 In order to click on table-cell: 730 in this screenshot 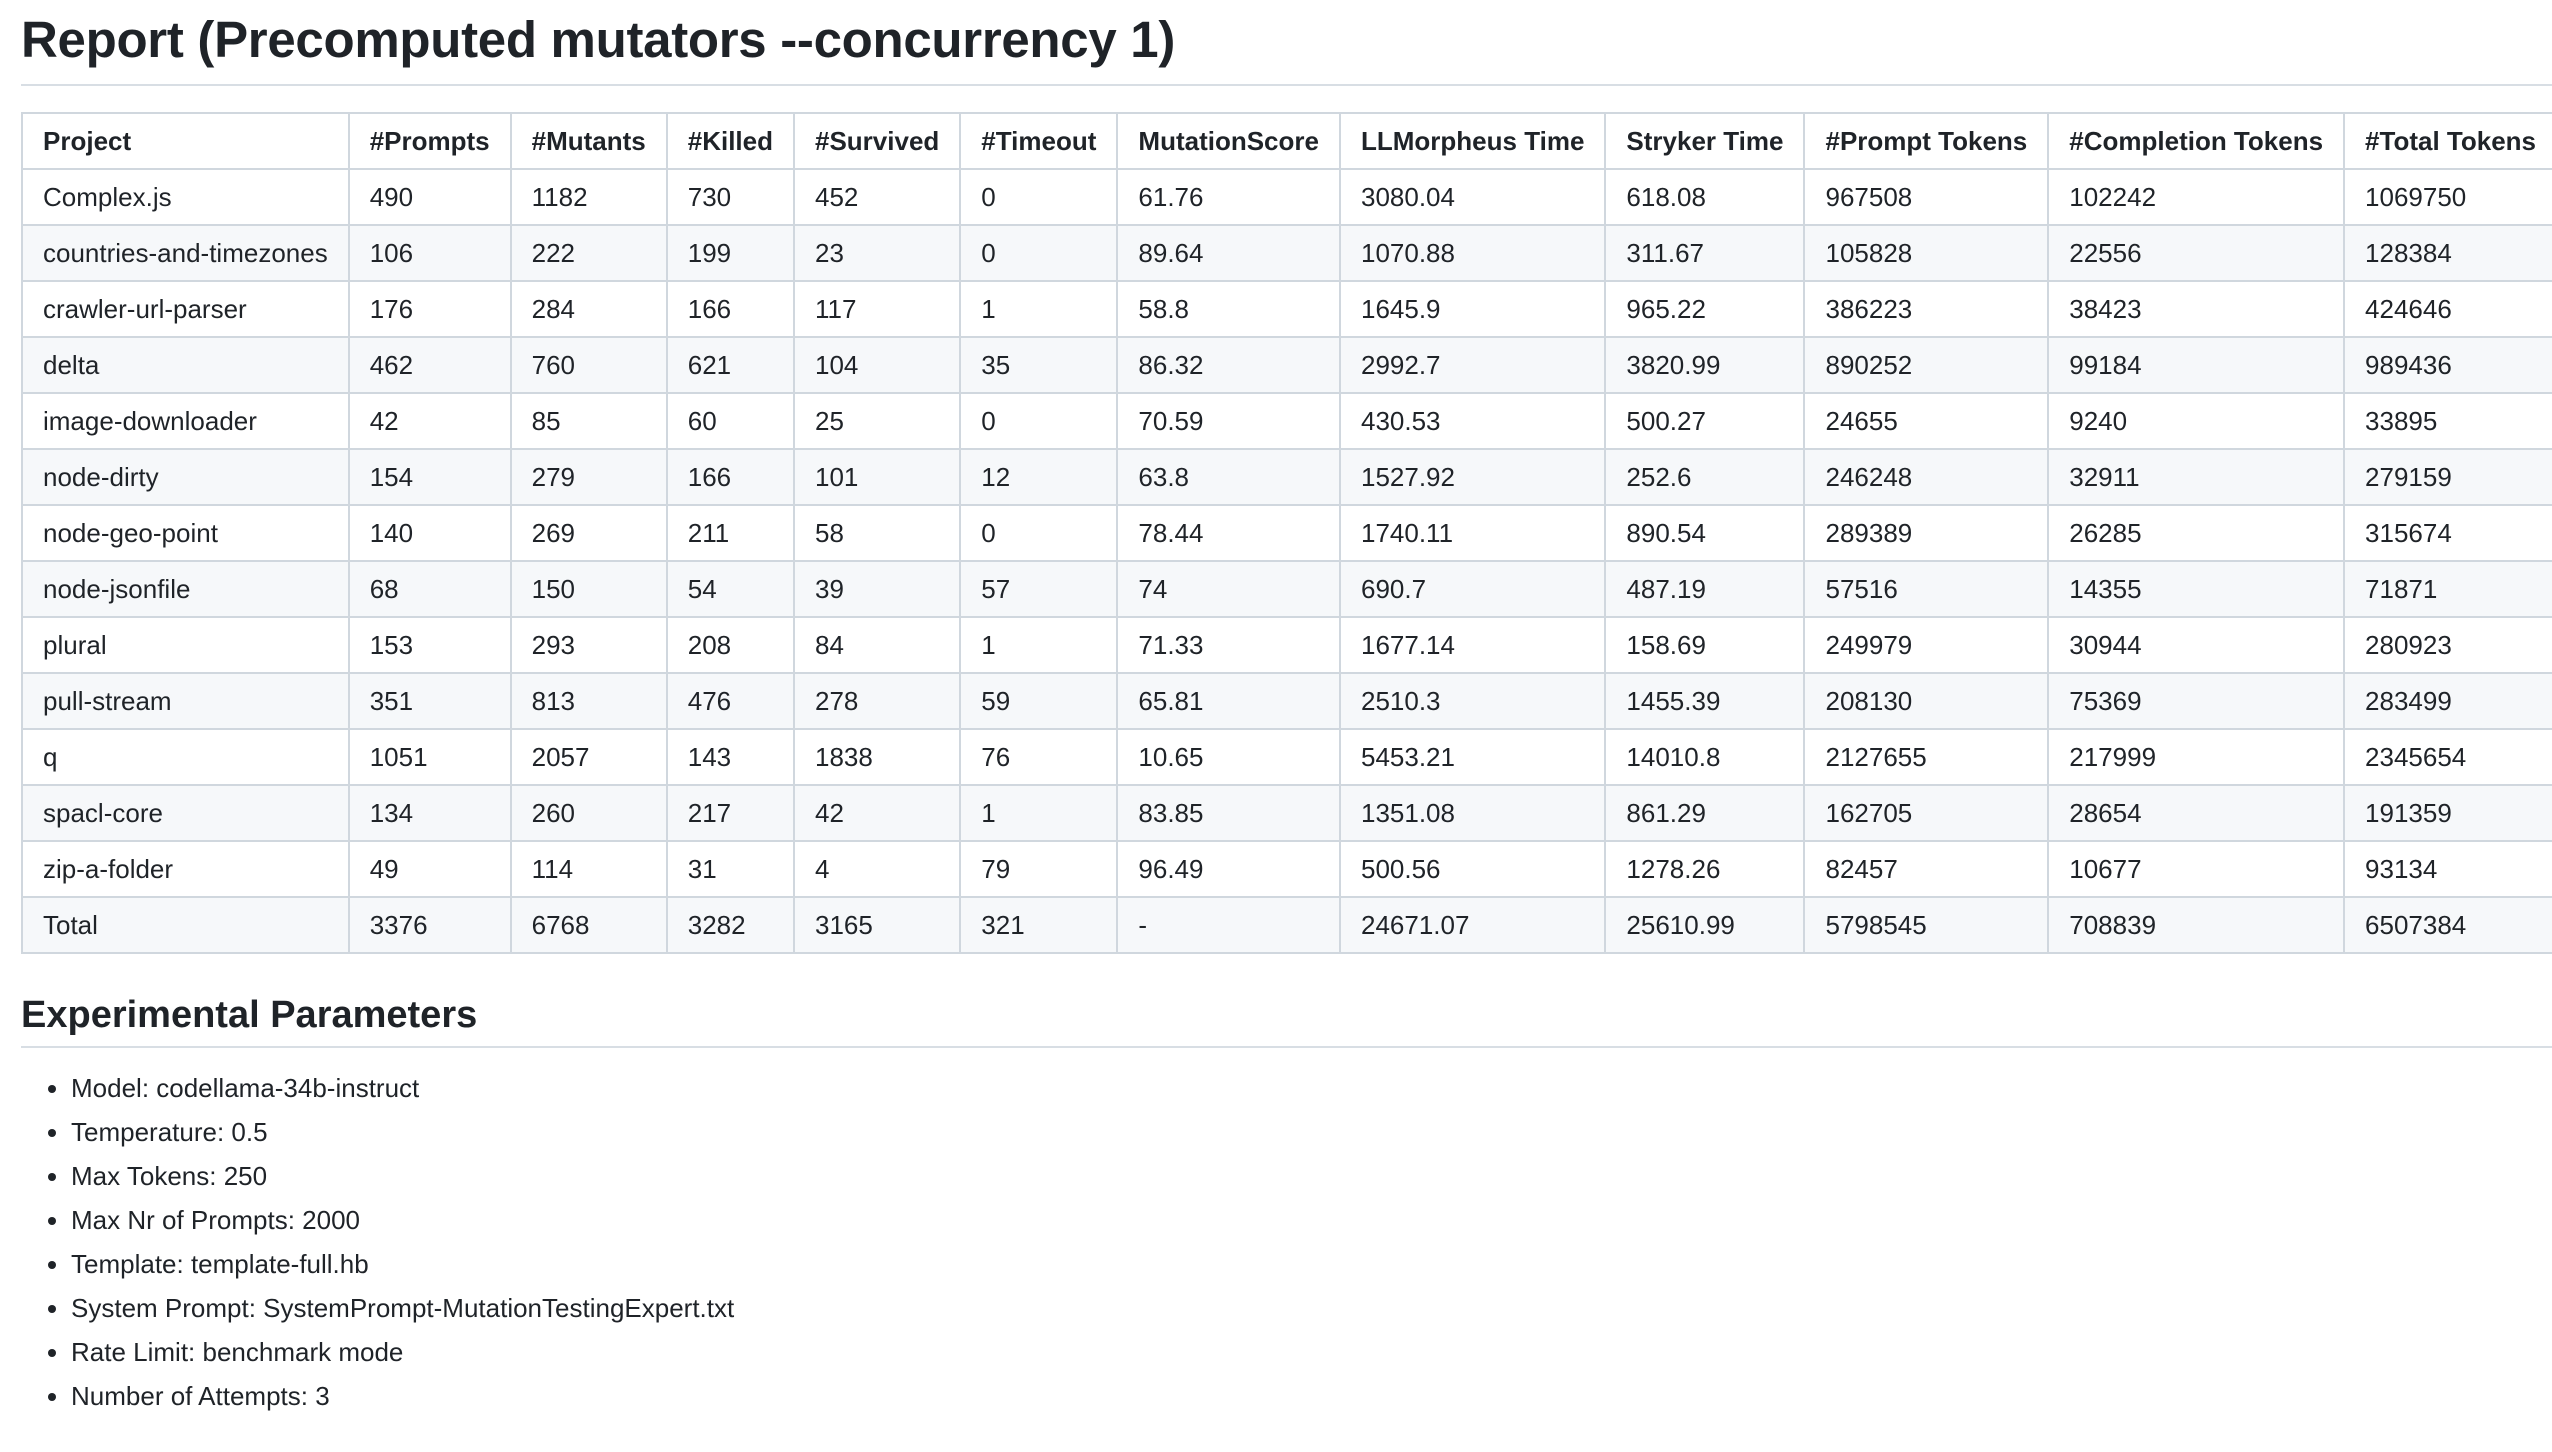, I will do `click(730, 197)`.